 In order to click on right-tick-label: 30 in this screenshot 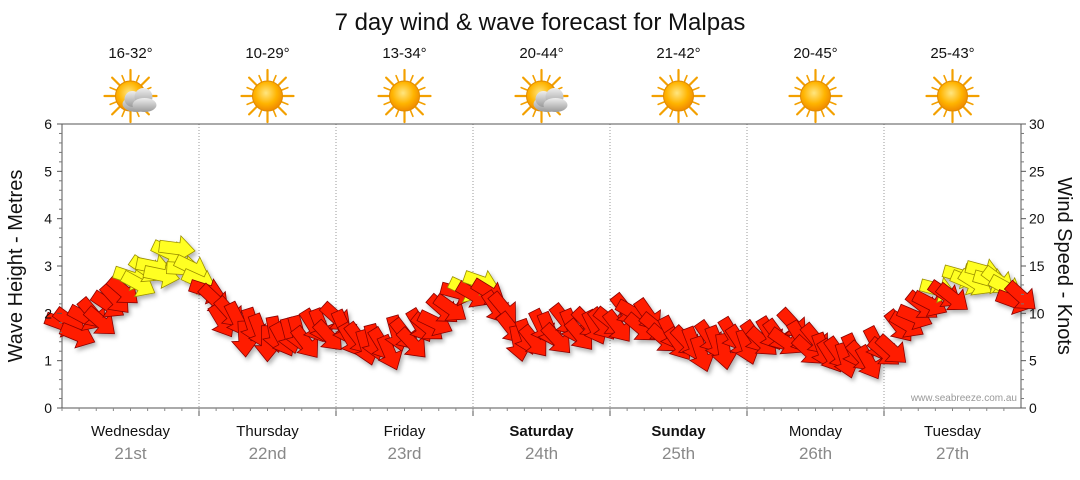, I will do `click(1037, 124)`.